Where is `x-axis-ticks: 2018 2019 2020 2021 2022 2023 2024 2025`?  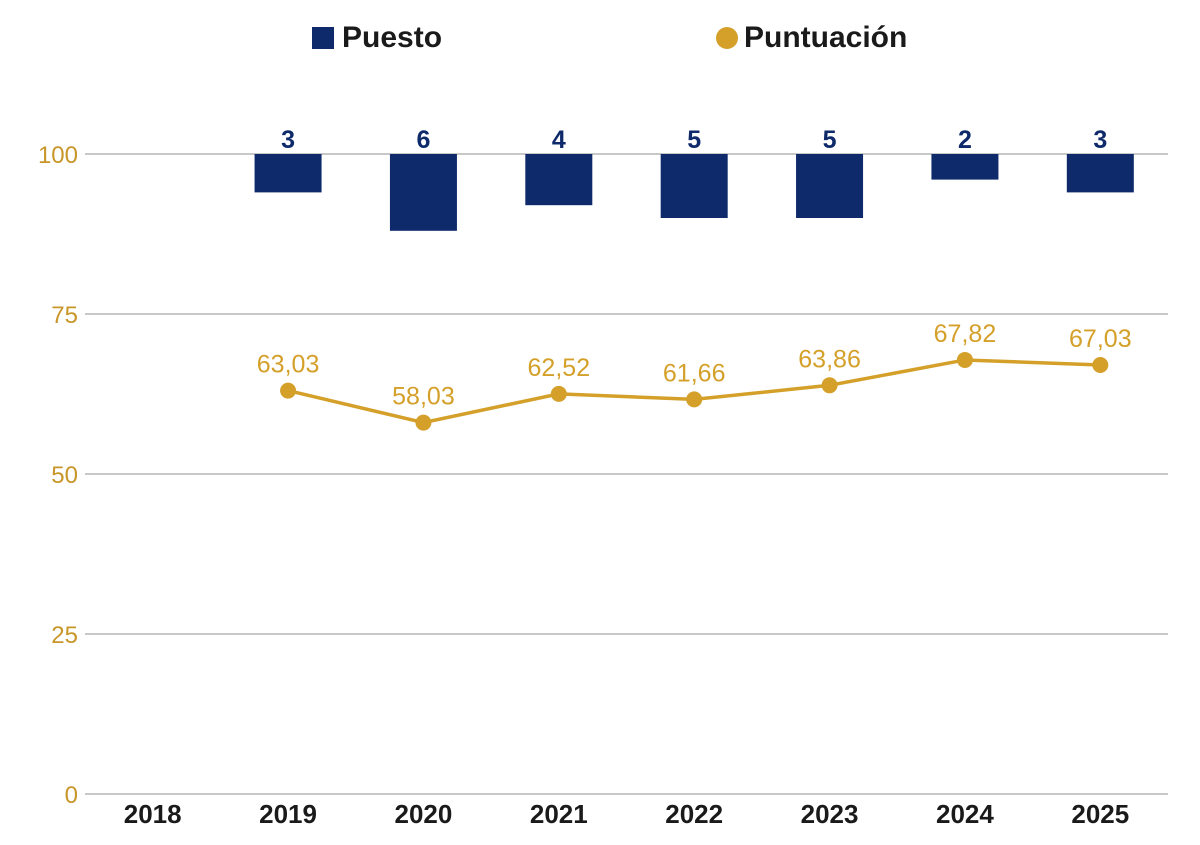 x-axis-ticks: 2018 2019 2020 2021 2022 2023 2024 2025 is located at coordinates (626, 814).